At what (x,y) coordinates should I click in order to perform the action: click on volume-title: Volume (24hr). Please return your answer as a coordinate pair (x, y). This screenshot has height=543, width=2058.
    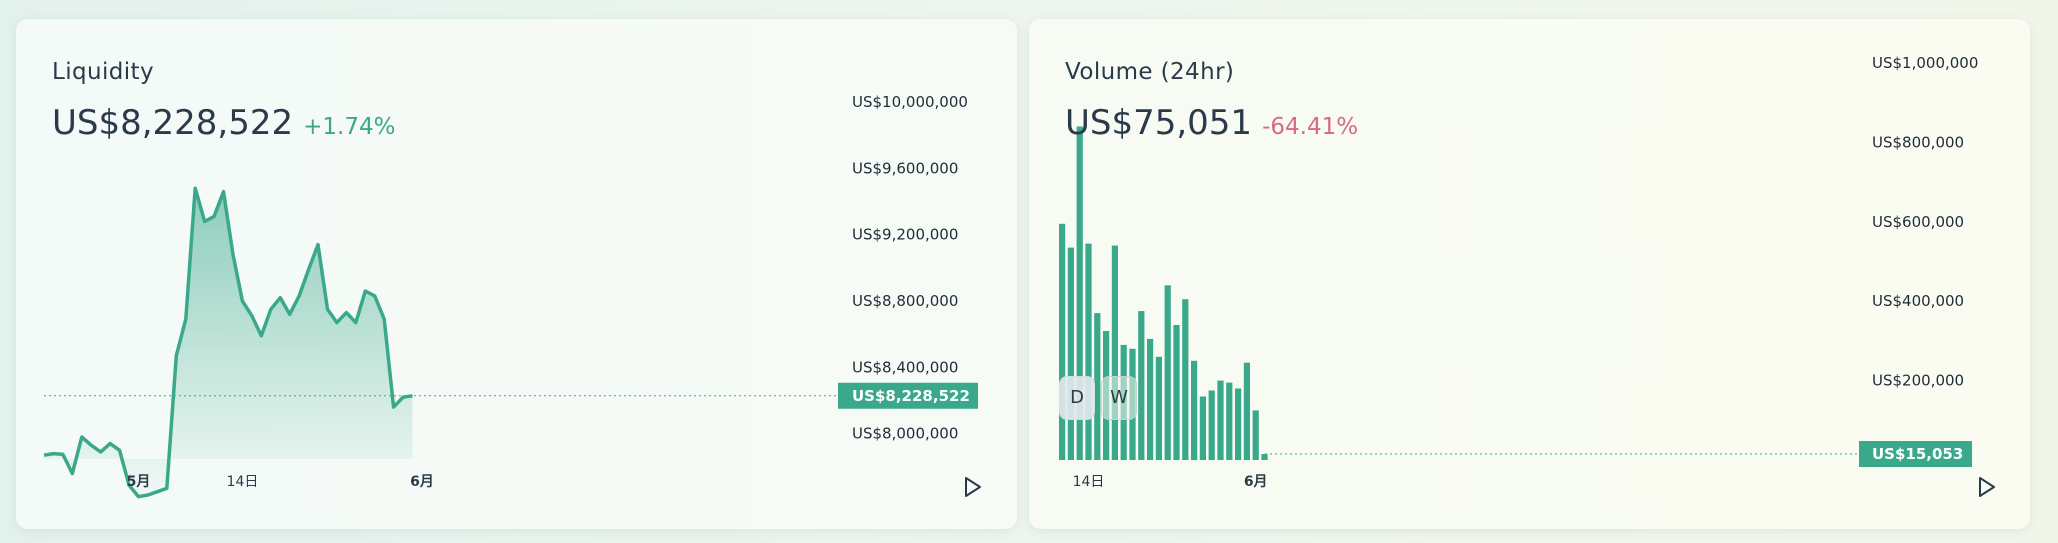
    Looking at the image, I should click on (1150, 72).